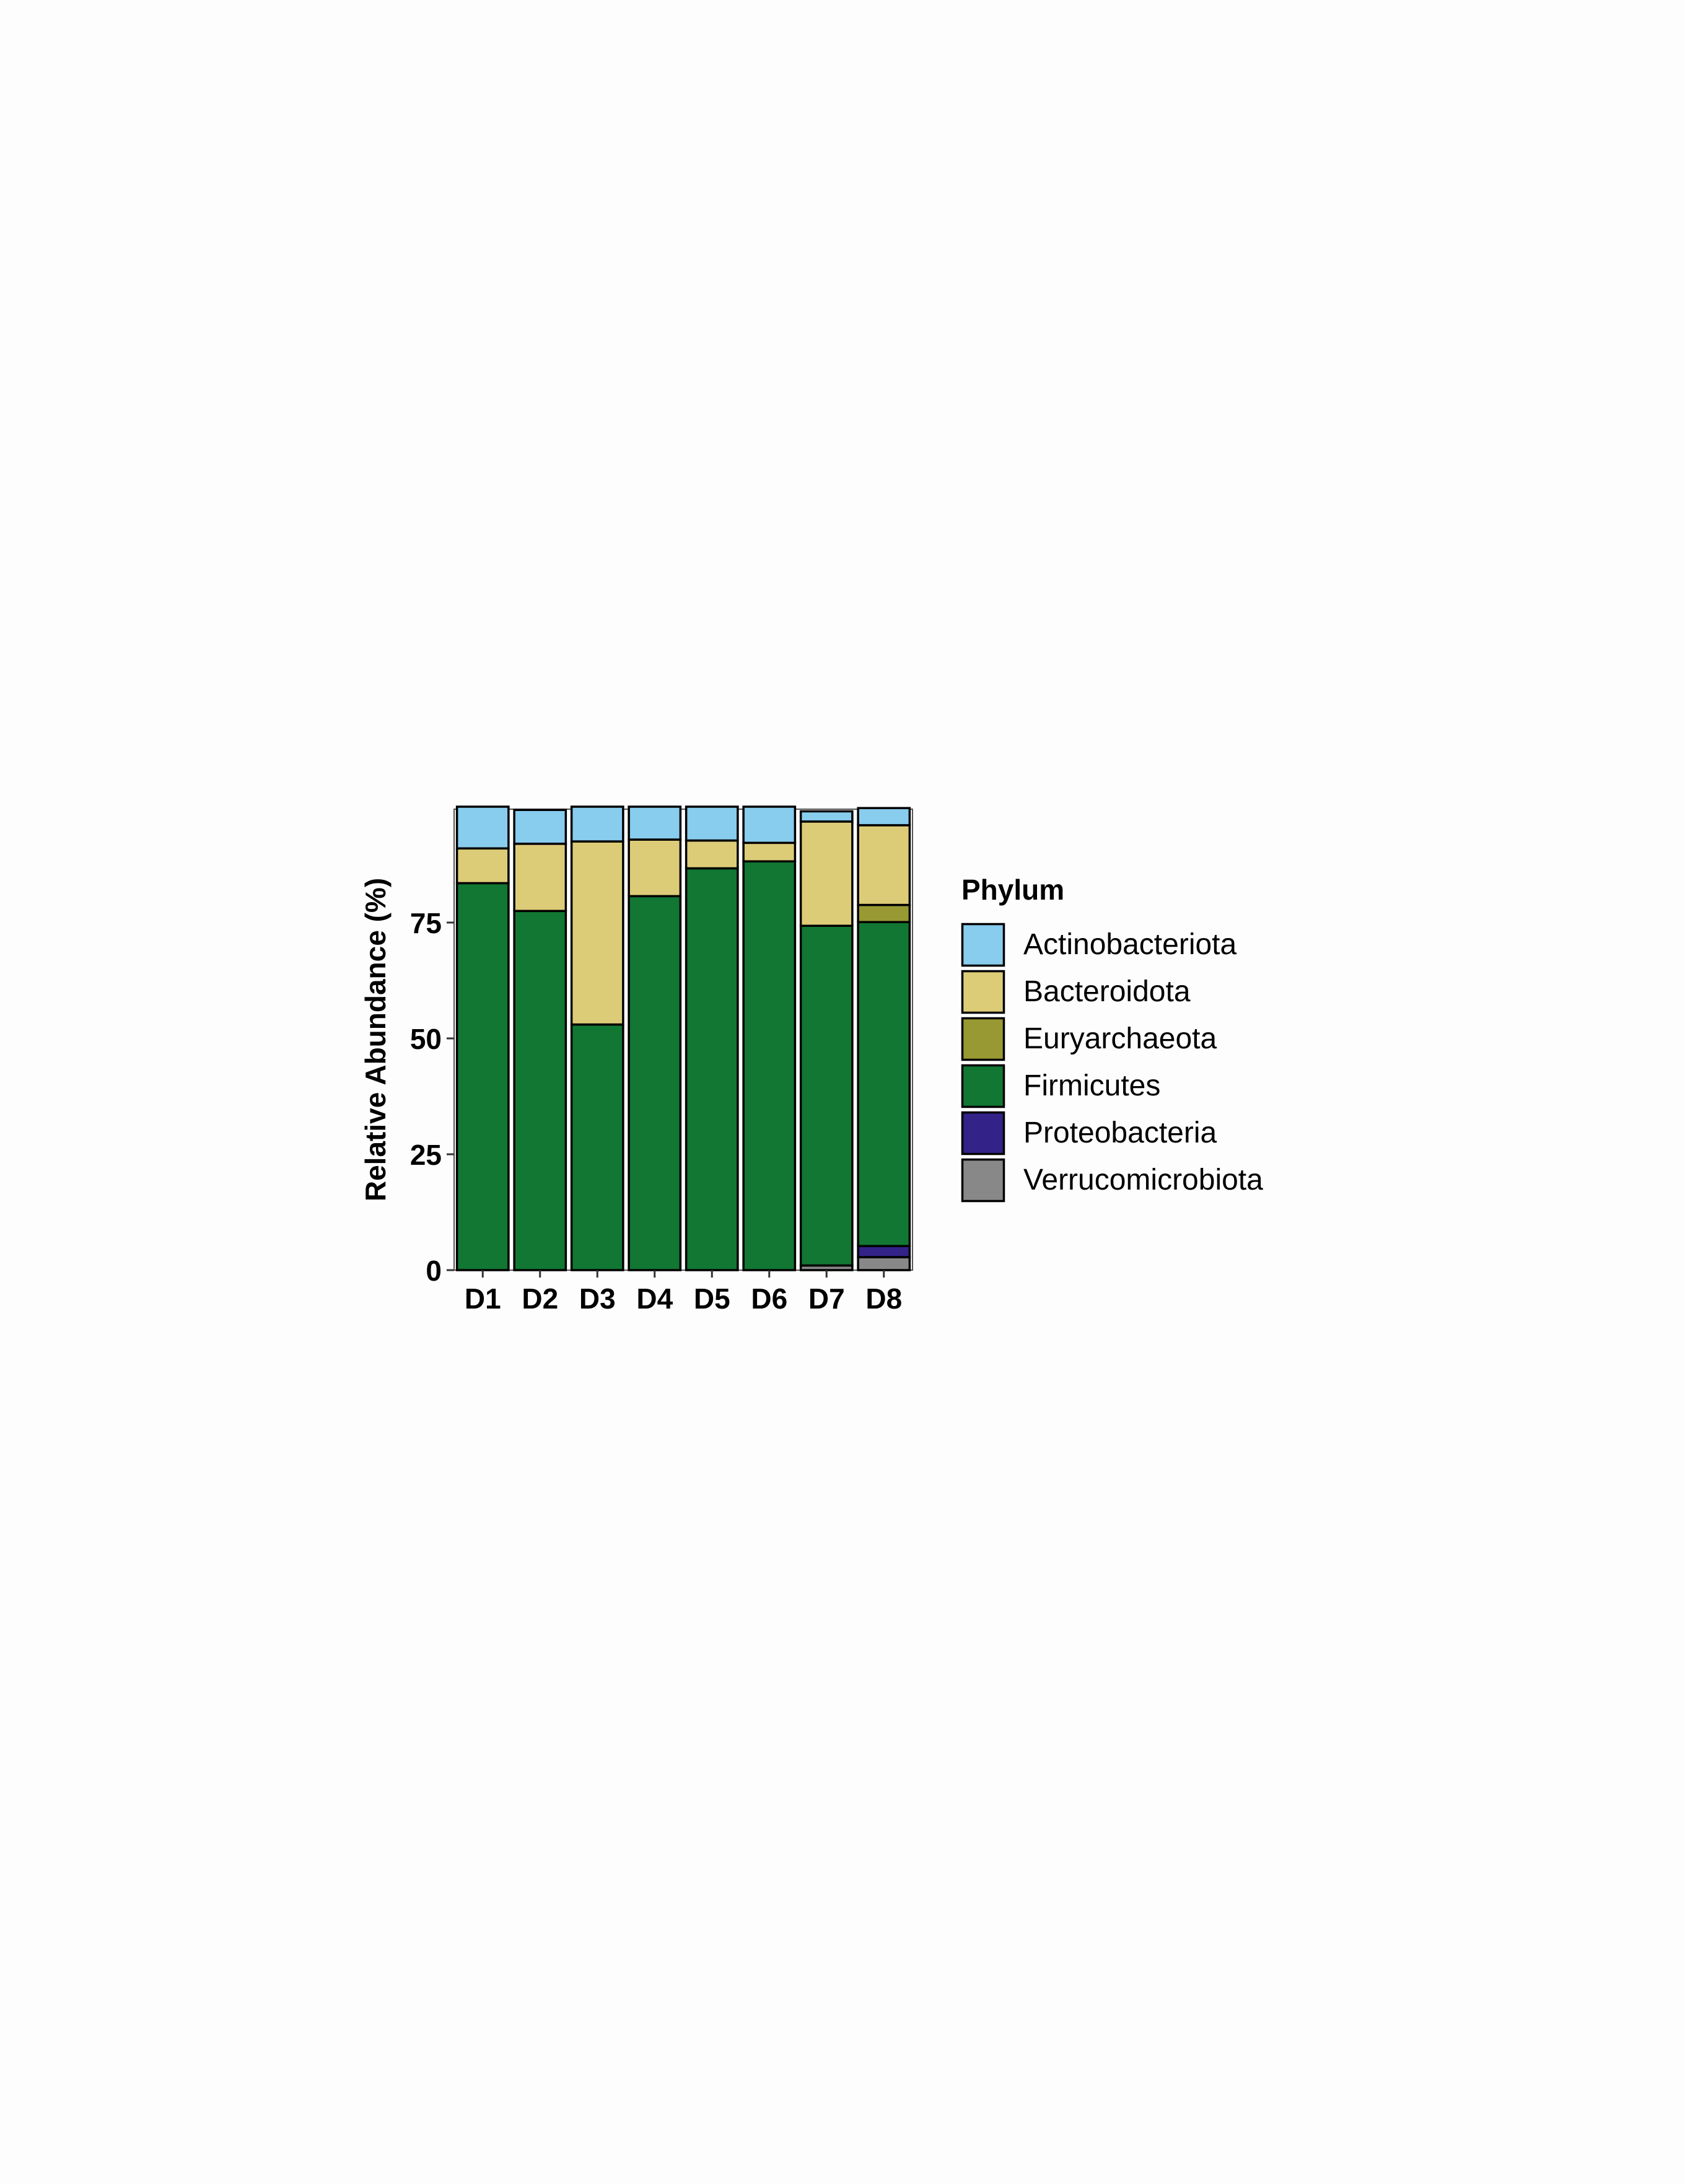  What do you see at coordinates (769, 824) in the screenshot?
I see `bar-segment-actinobacteriota-d6` at bounding box center [769, 824].